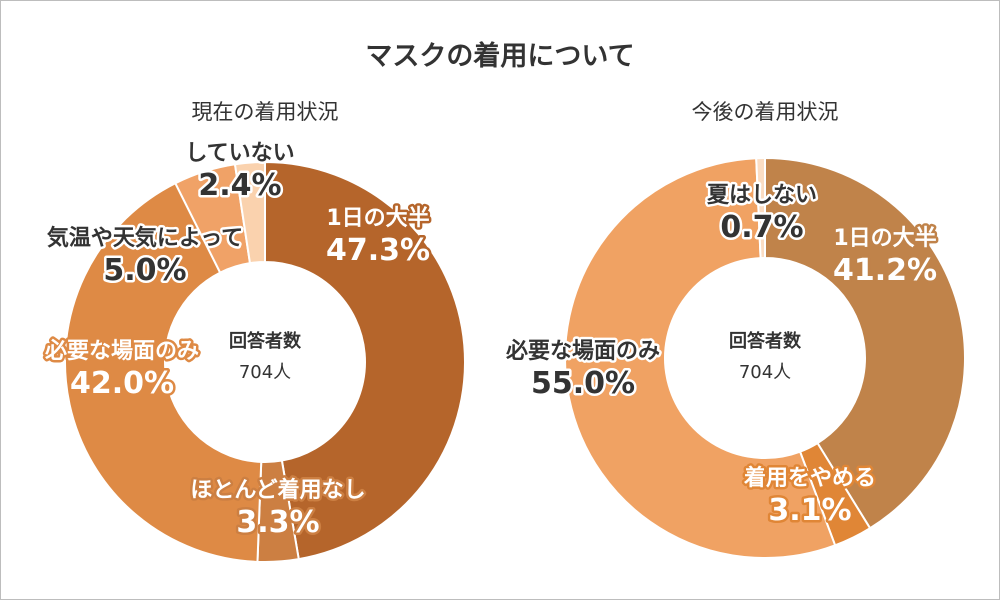 Image resolution: width=1000 pixels, height=600 pixels. I want to click on left-center-respondents-count: 704人, so click(265, 372).